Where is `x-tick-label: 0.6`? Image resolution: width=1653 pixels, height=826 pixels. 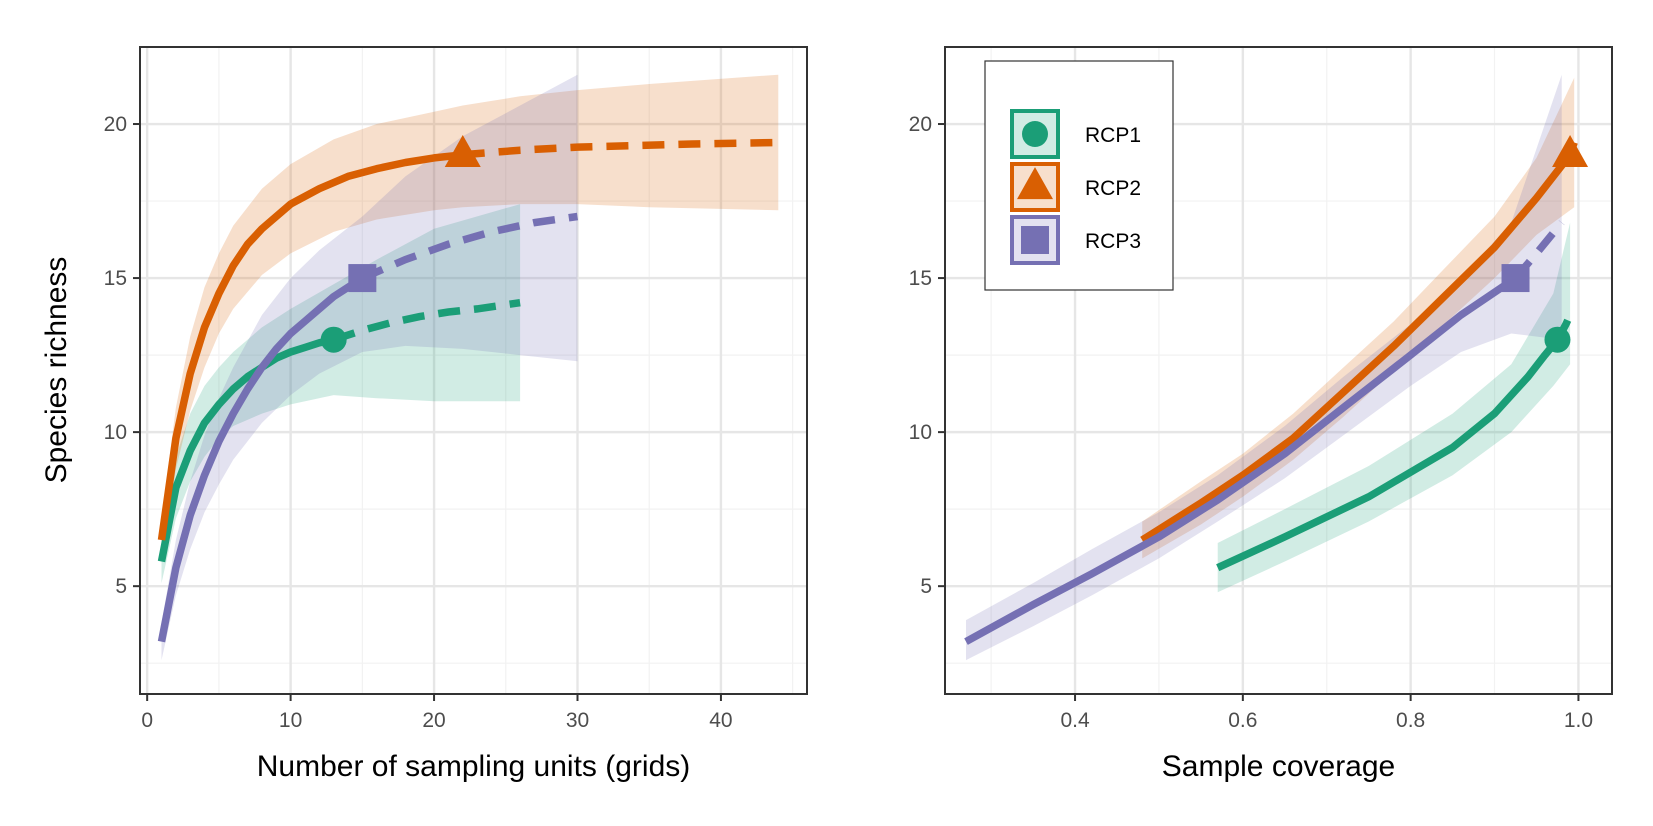 x-tick-label: 0.6 is located at coordinates (1242, 720).